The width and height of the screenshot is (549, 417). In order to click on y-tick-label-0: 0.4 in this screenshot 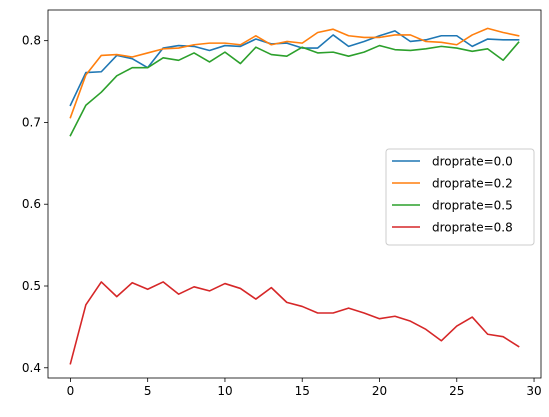, I will do `click(31, 368)`.